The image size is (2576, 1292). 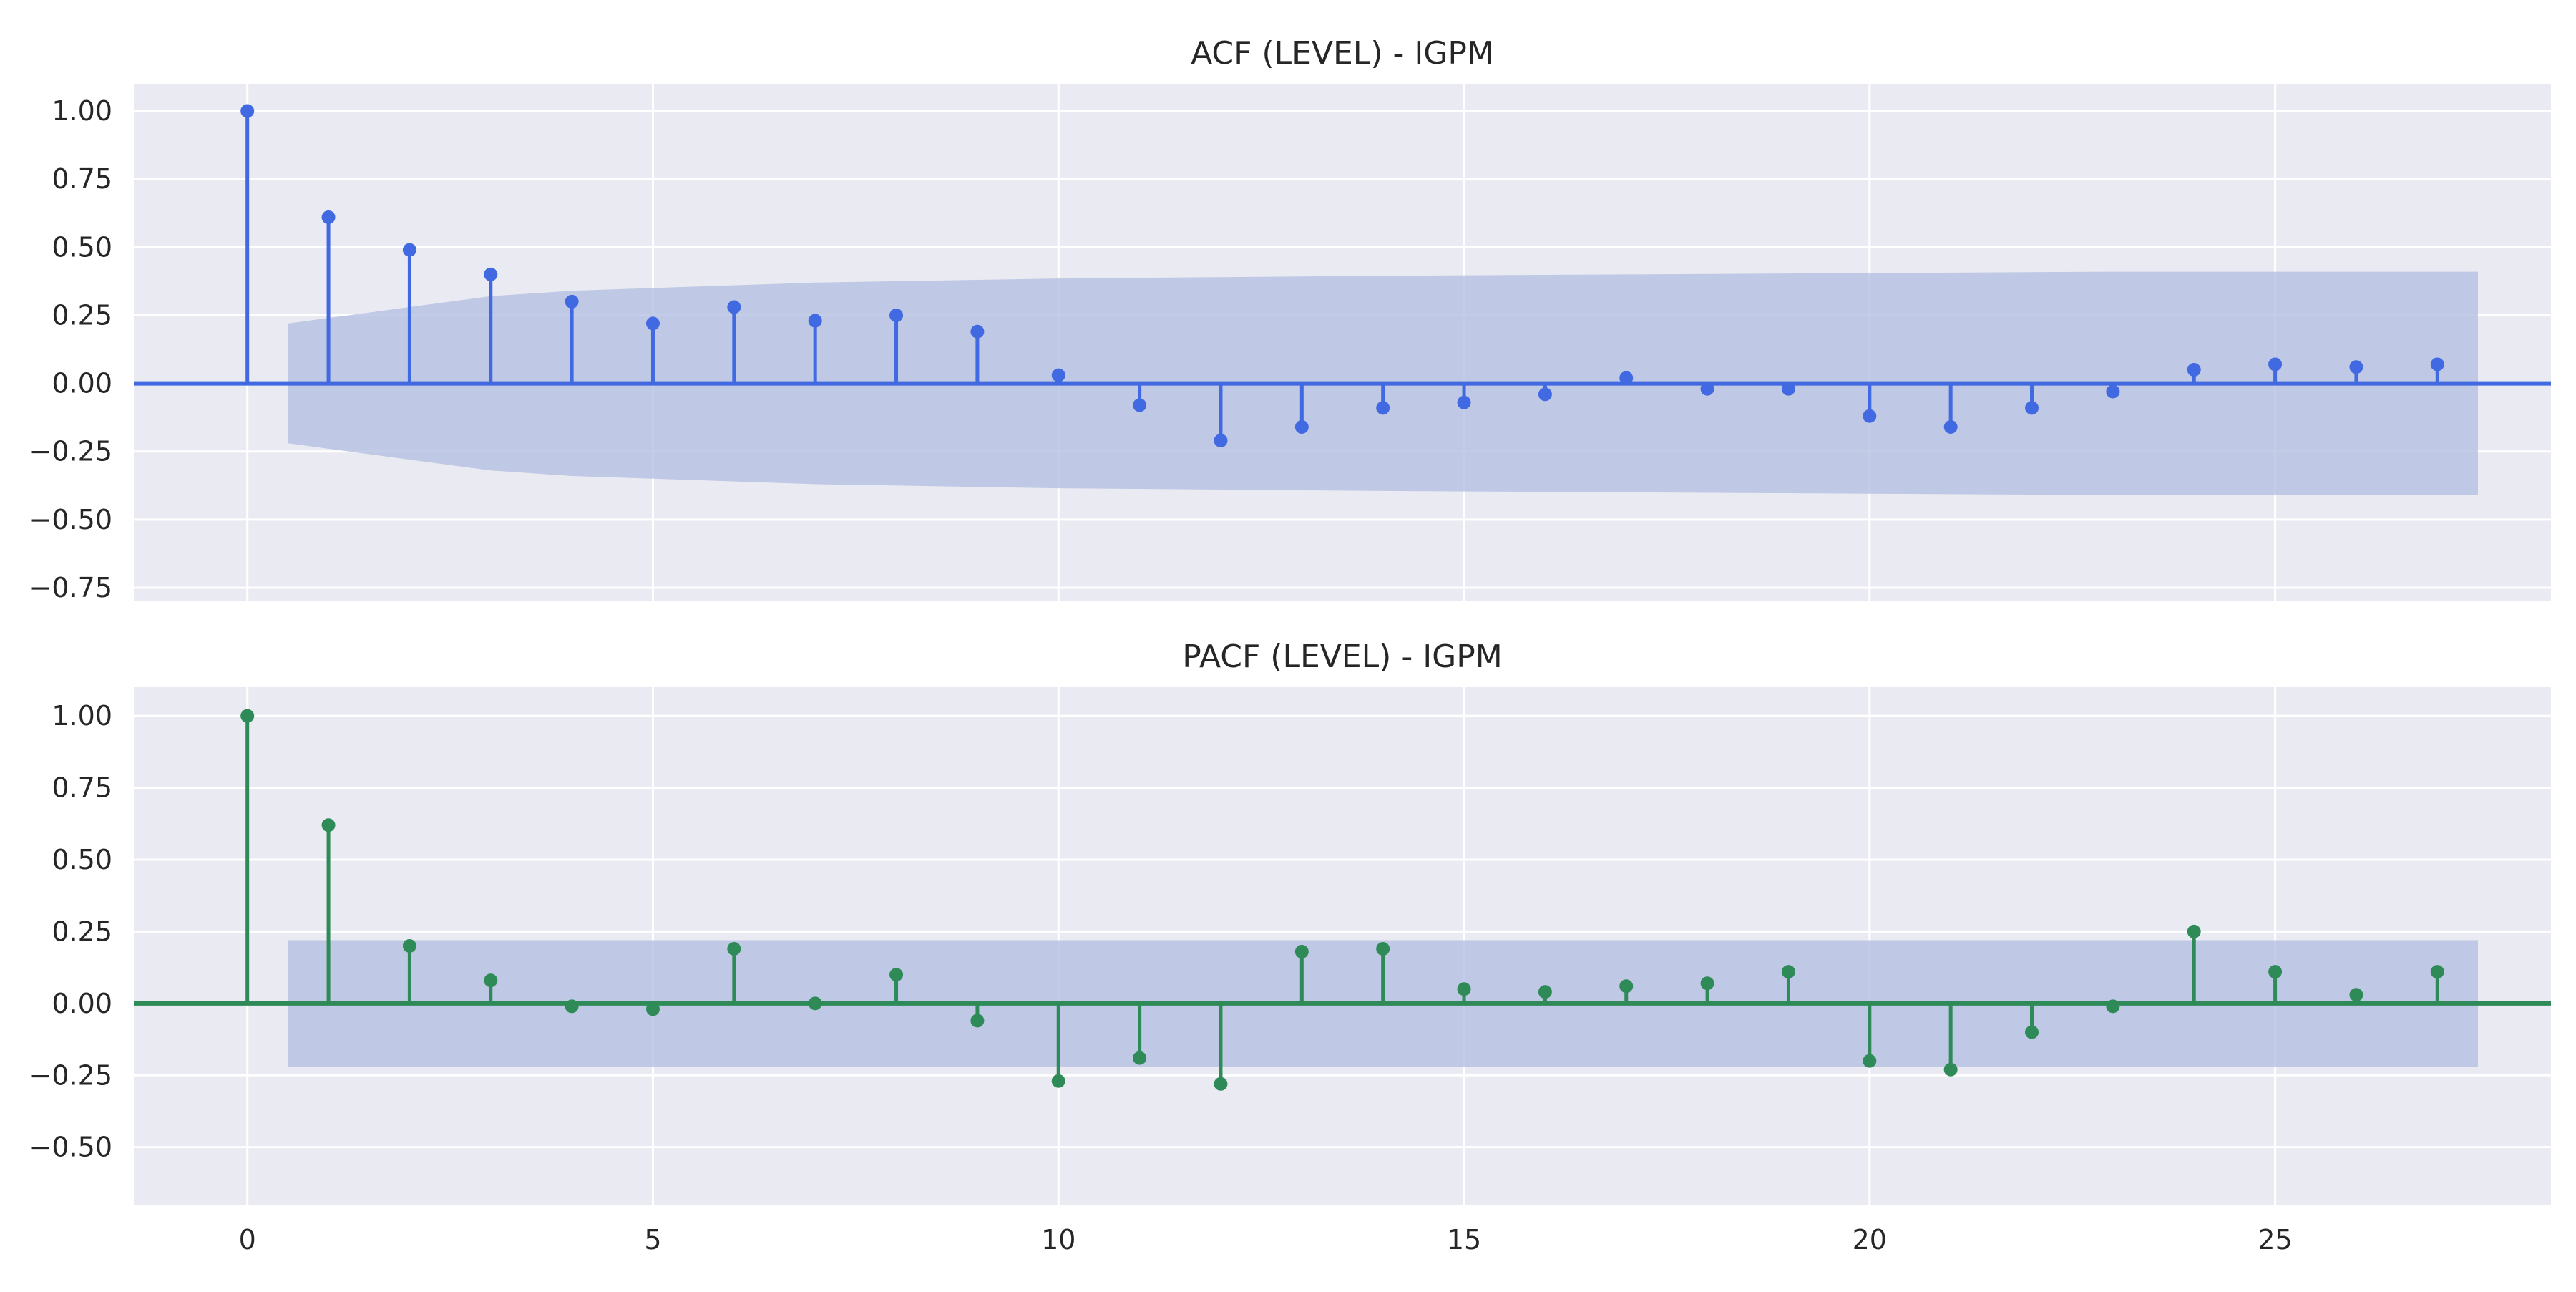 What do you see at coordinates (1870, 1239) in the screenshot?
I see `xtick-label: 20` at bounding box center [1870, 1239].